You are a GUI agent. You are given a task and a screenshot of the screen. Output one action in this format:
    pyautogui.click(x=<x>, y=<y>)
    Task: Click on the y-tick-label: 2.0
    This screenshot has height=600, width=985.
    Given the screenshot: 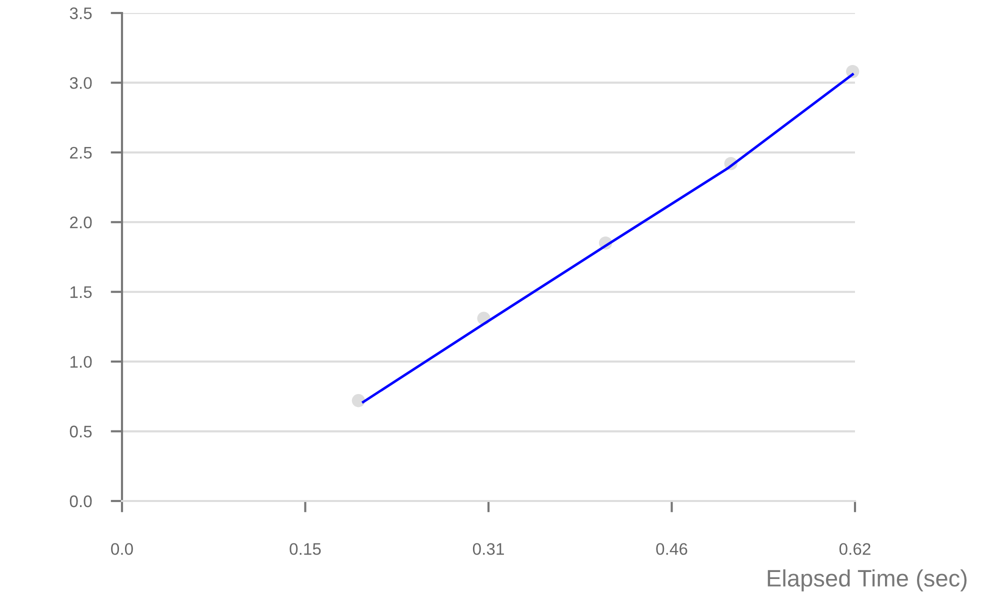 What is the action you would take?
    pyautogui.click(x=81, y=222)
    